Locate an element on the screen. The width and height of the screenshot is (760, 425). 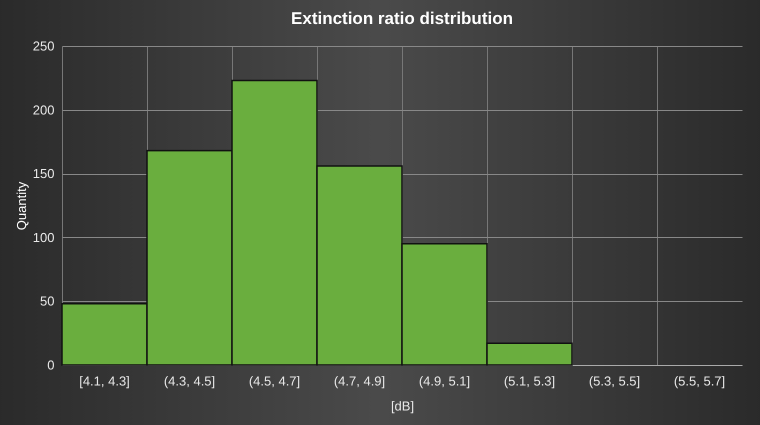
x-tick-label: (5.3, 5.5] is located at coordinates (614, 381).